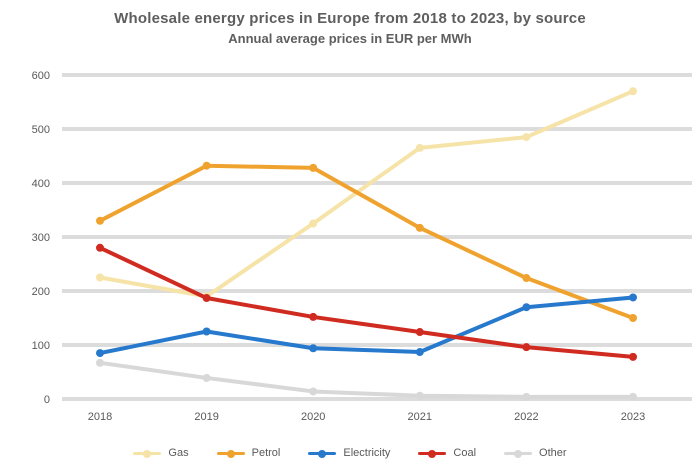 The height and width of the screenshot is (467, 700). What do you see at coordinates (465, 453) in the screenshot?
I see `legend-label: Coal` at bounding box center [465, 453].